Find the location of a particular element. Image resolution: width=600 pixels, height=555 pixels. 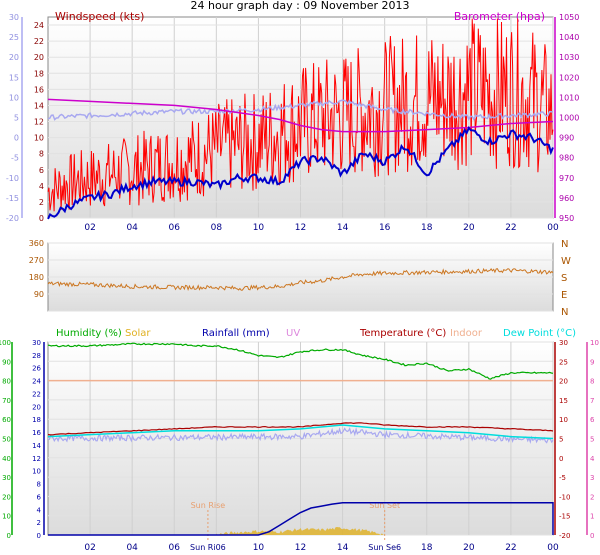

y-tick-direction: 90 is located at coordinates (39, 294).